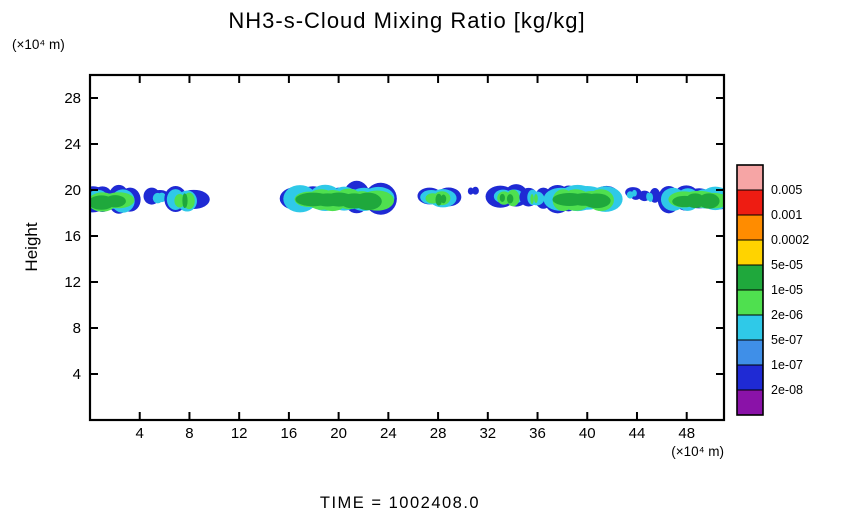 The height and width of the screenshot is (519, 854). What do you see at coordinates (537, 433) in the screenshot?
I see `x-tick-label: 36` at bounding box center [537, 433].